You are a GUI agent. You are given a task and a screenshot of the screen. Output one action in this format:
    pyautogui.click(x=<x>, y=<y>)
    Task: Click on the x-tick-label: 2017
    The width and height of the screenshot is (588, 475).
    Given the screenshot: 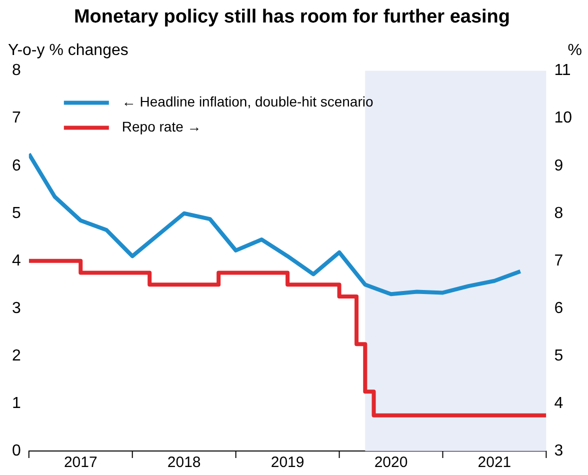 What is the action you would take?
    pyautogui.click(x=81, y=463)
    